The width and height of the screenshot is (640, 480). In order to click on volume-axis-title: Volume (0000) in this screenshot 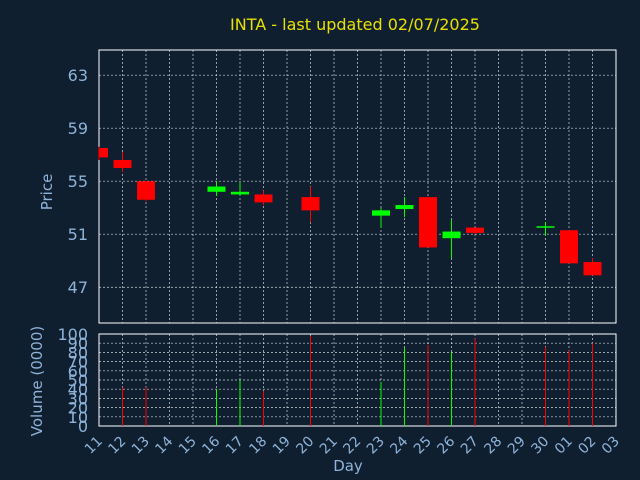, I will do `click(37, 381)`.